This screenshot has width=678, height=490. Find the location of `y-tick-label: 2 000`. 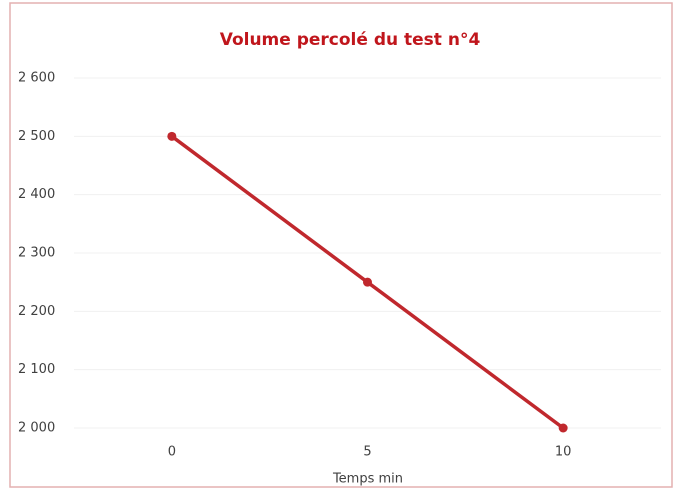

y-tick-label: 2 000 is located at coordinates (36, 428).